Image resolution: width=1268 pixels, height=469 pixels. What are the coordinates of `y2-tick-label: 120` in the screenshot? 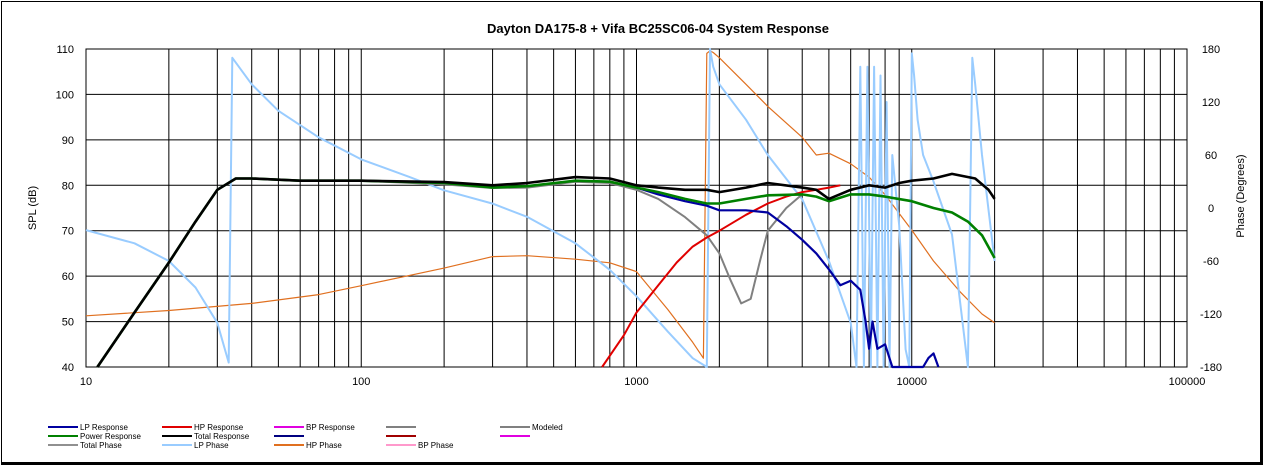 It's located at (1211, 103).